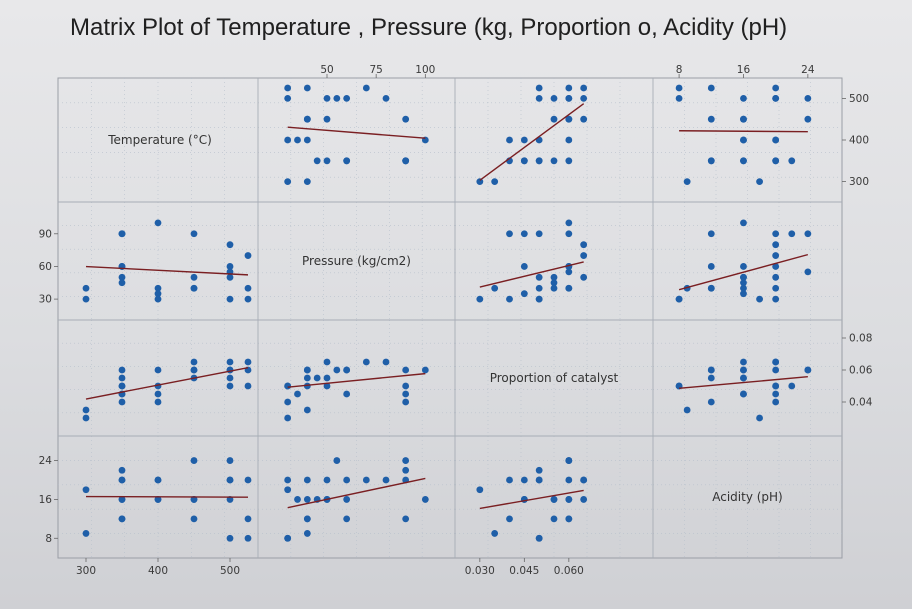  I want to click on fit-line-prop-vs-temp, so click(167, 383).